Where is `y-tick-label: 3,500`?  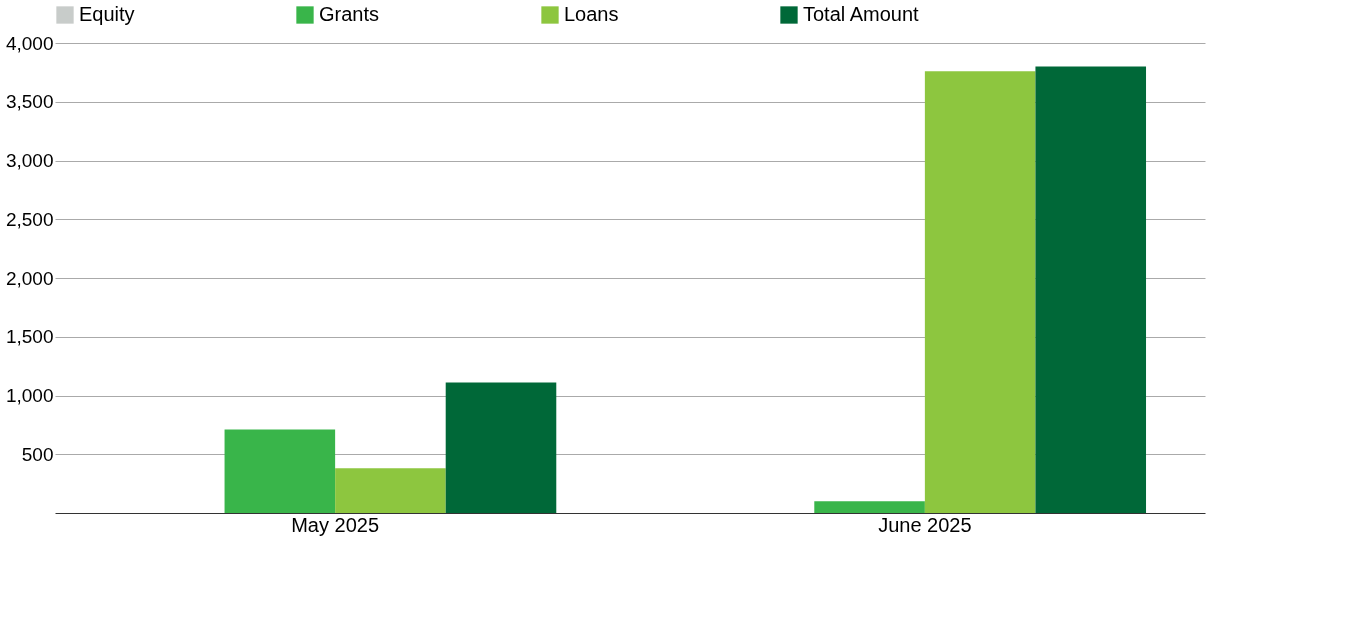
y-tick-label: 3,500 is located at coordinates (29, 102).